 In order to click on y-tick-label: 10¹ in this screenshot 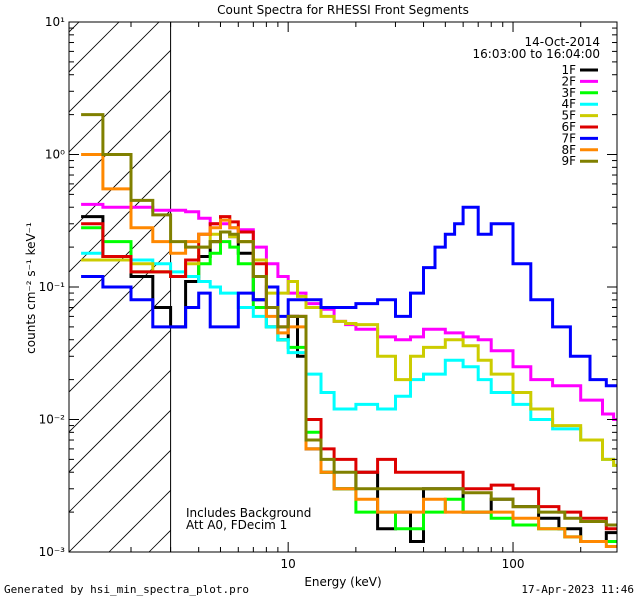, I will do `click(55, 22)`.